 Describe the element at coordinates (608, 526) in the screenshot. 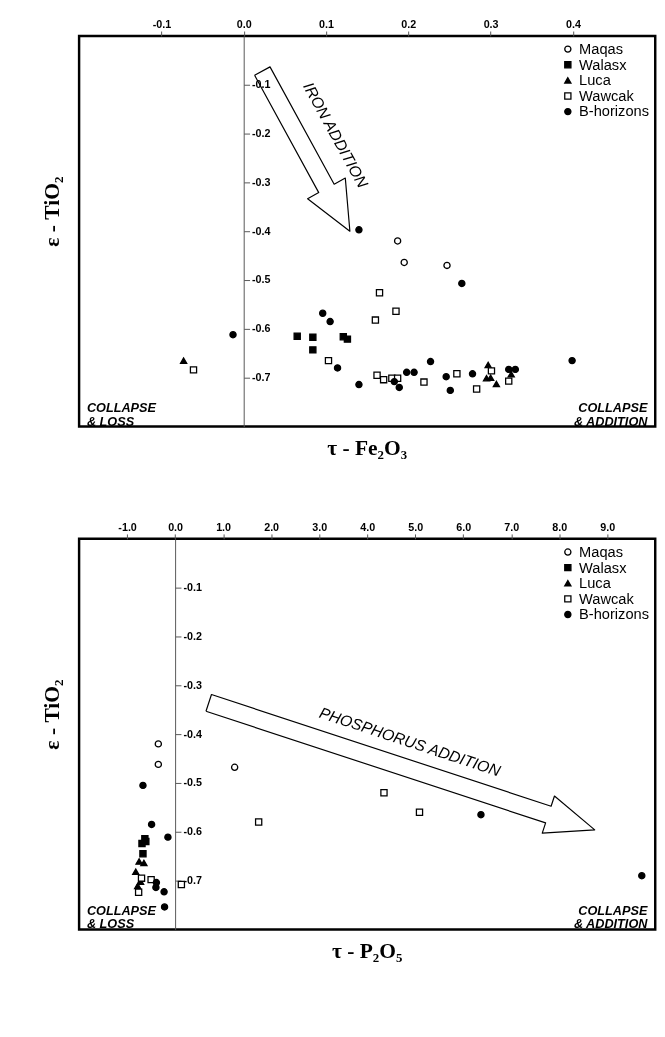

I see `x-tick-label: 9.0` at that location.